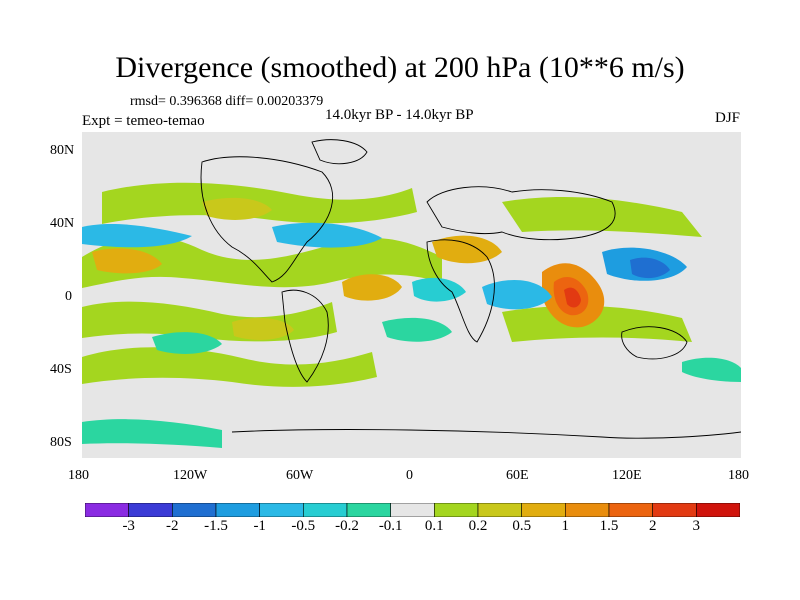  Describe the element at coordinates (216, 526) in the screenshot. I see `colorbar-label: -1.5` at that location.